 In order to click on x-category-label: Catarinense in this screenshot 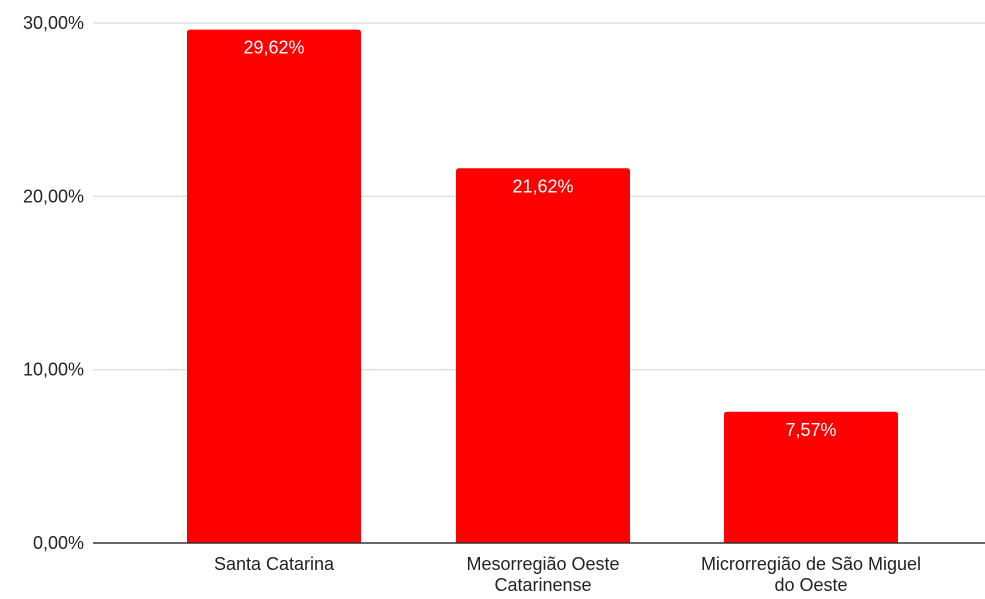, I will do `click(542, 584)`.